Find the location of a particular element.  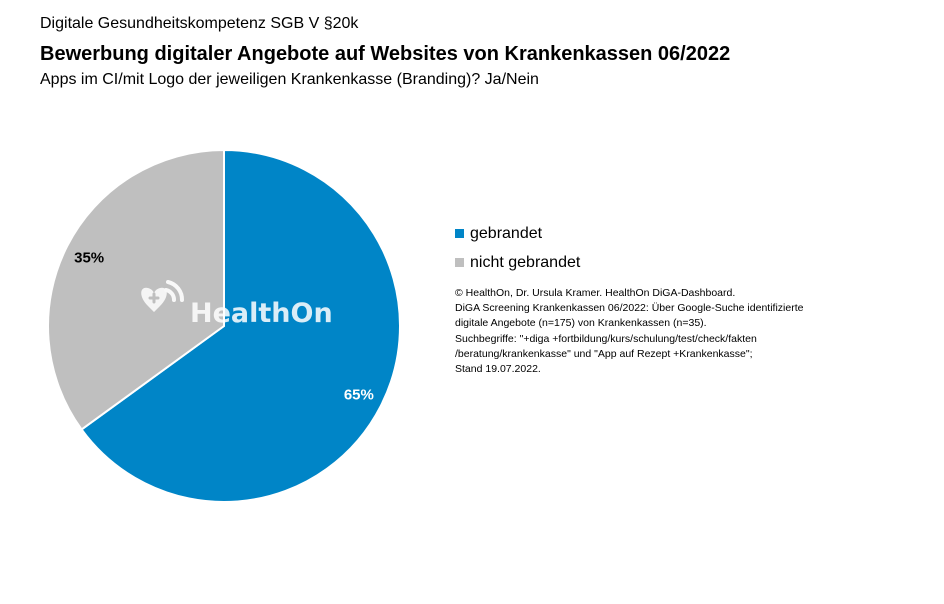

data-label-nicht-gebrandet: 35% is located at coordinates (89, 257).